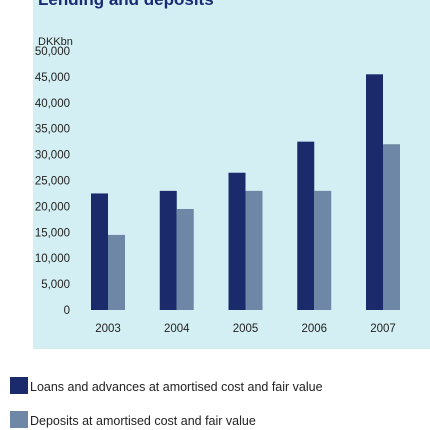 This screenshot has width=430, height=430. Describe the element at coordinates (108, 329) in the screenshot. I see `x-tick-label: 2003` at that location.